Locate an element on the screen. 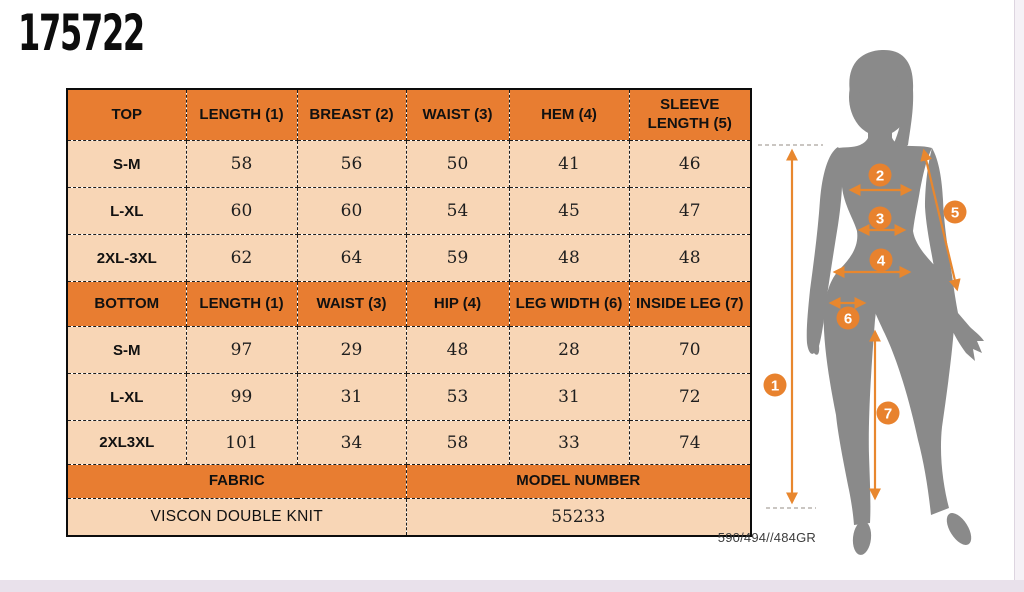 The image size is (1024, 592). header-leg-width: LEG WIDTH (6) is located at coordinates (569, 304).